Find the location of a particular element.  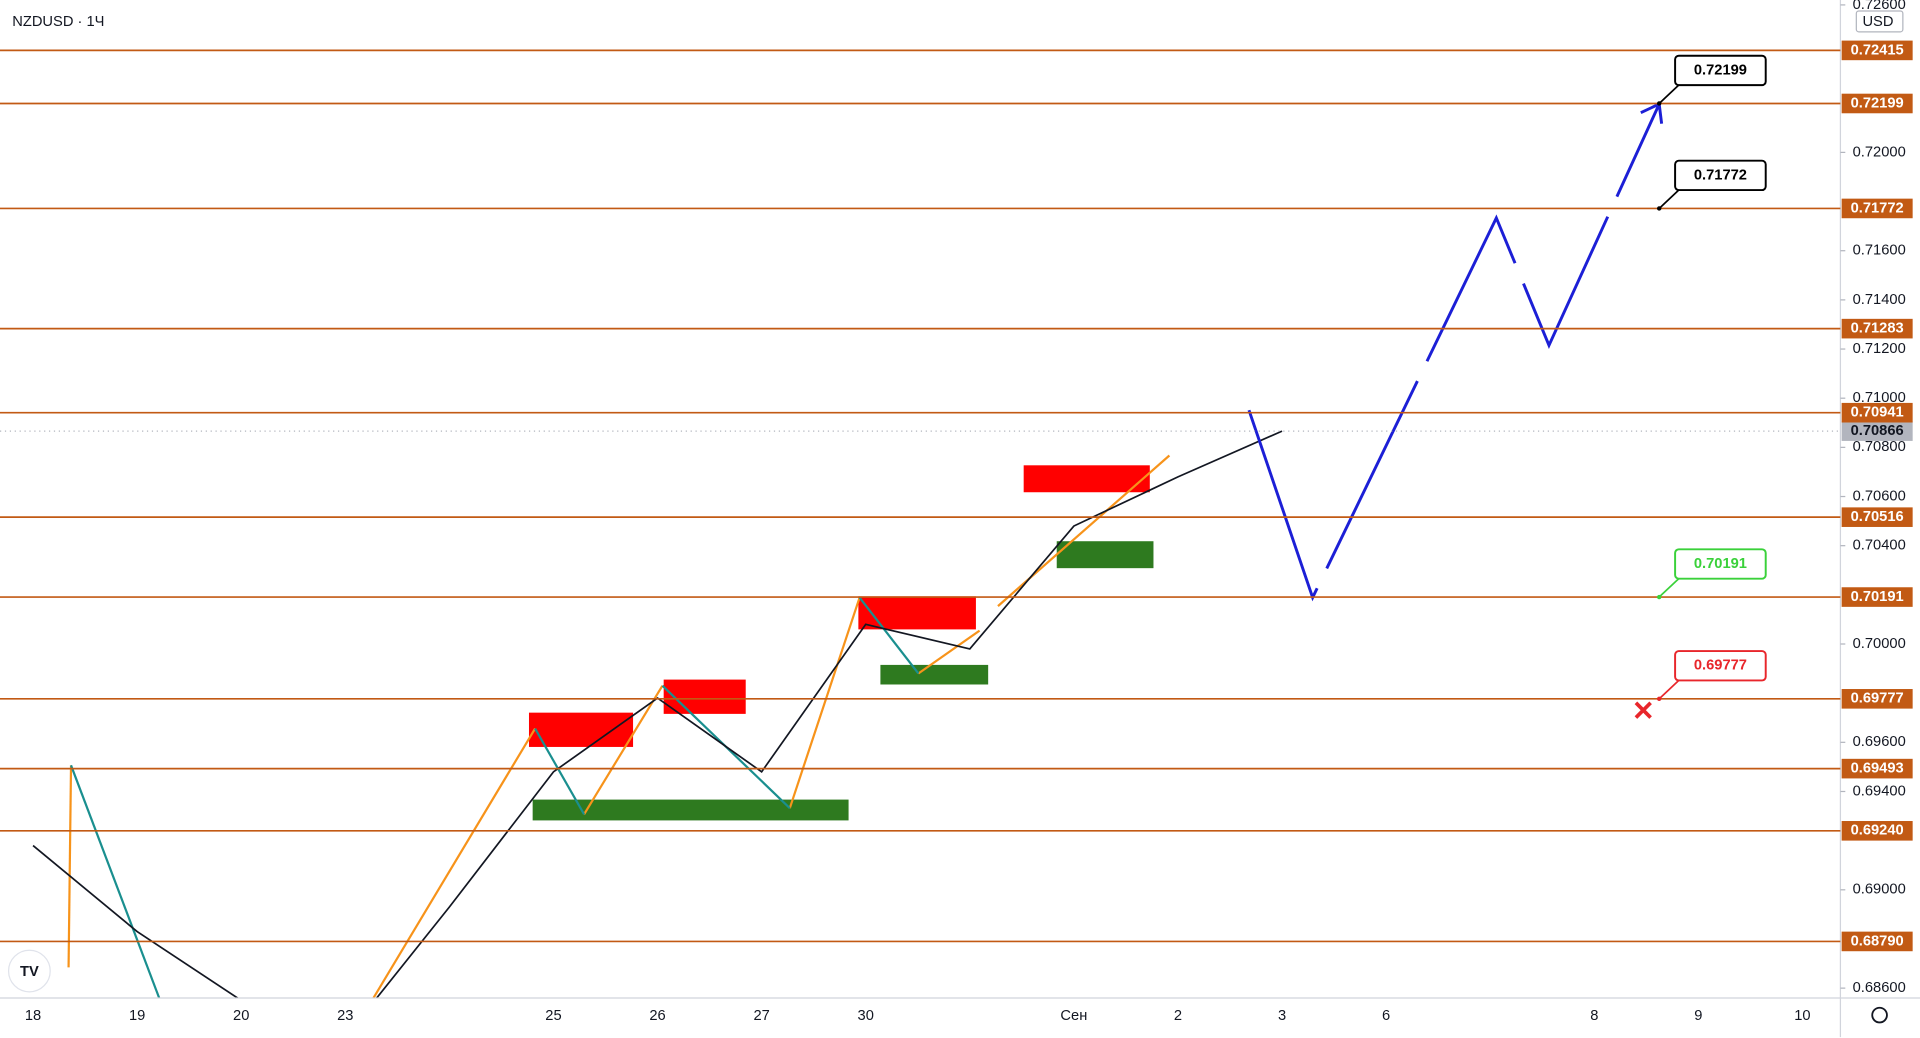

y-tick-label: 0.70000 is located at coordinates (1879, 644).